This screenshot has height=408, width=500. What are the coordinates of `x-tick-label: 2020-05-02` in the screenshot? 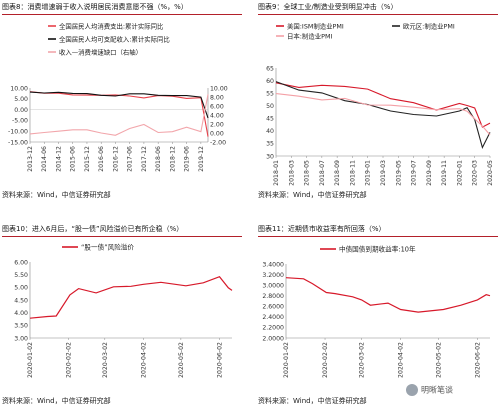 It's located at (438, 360).